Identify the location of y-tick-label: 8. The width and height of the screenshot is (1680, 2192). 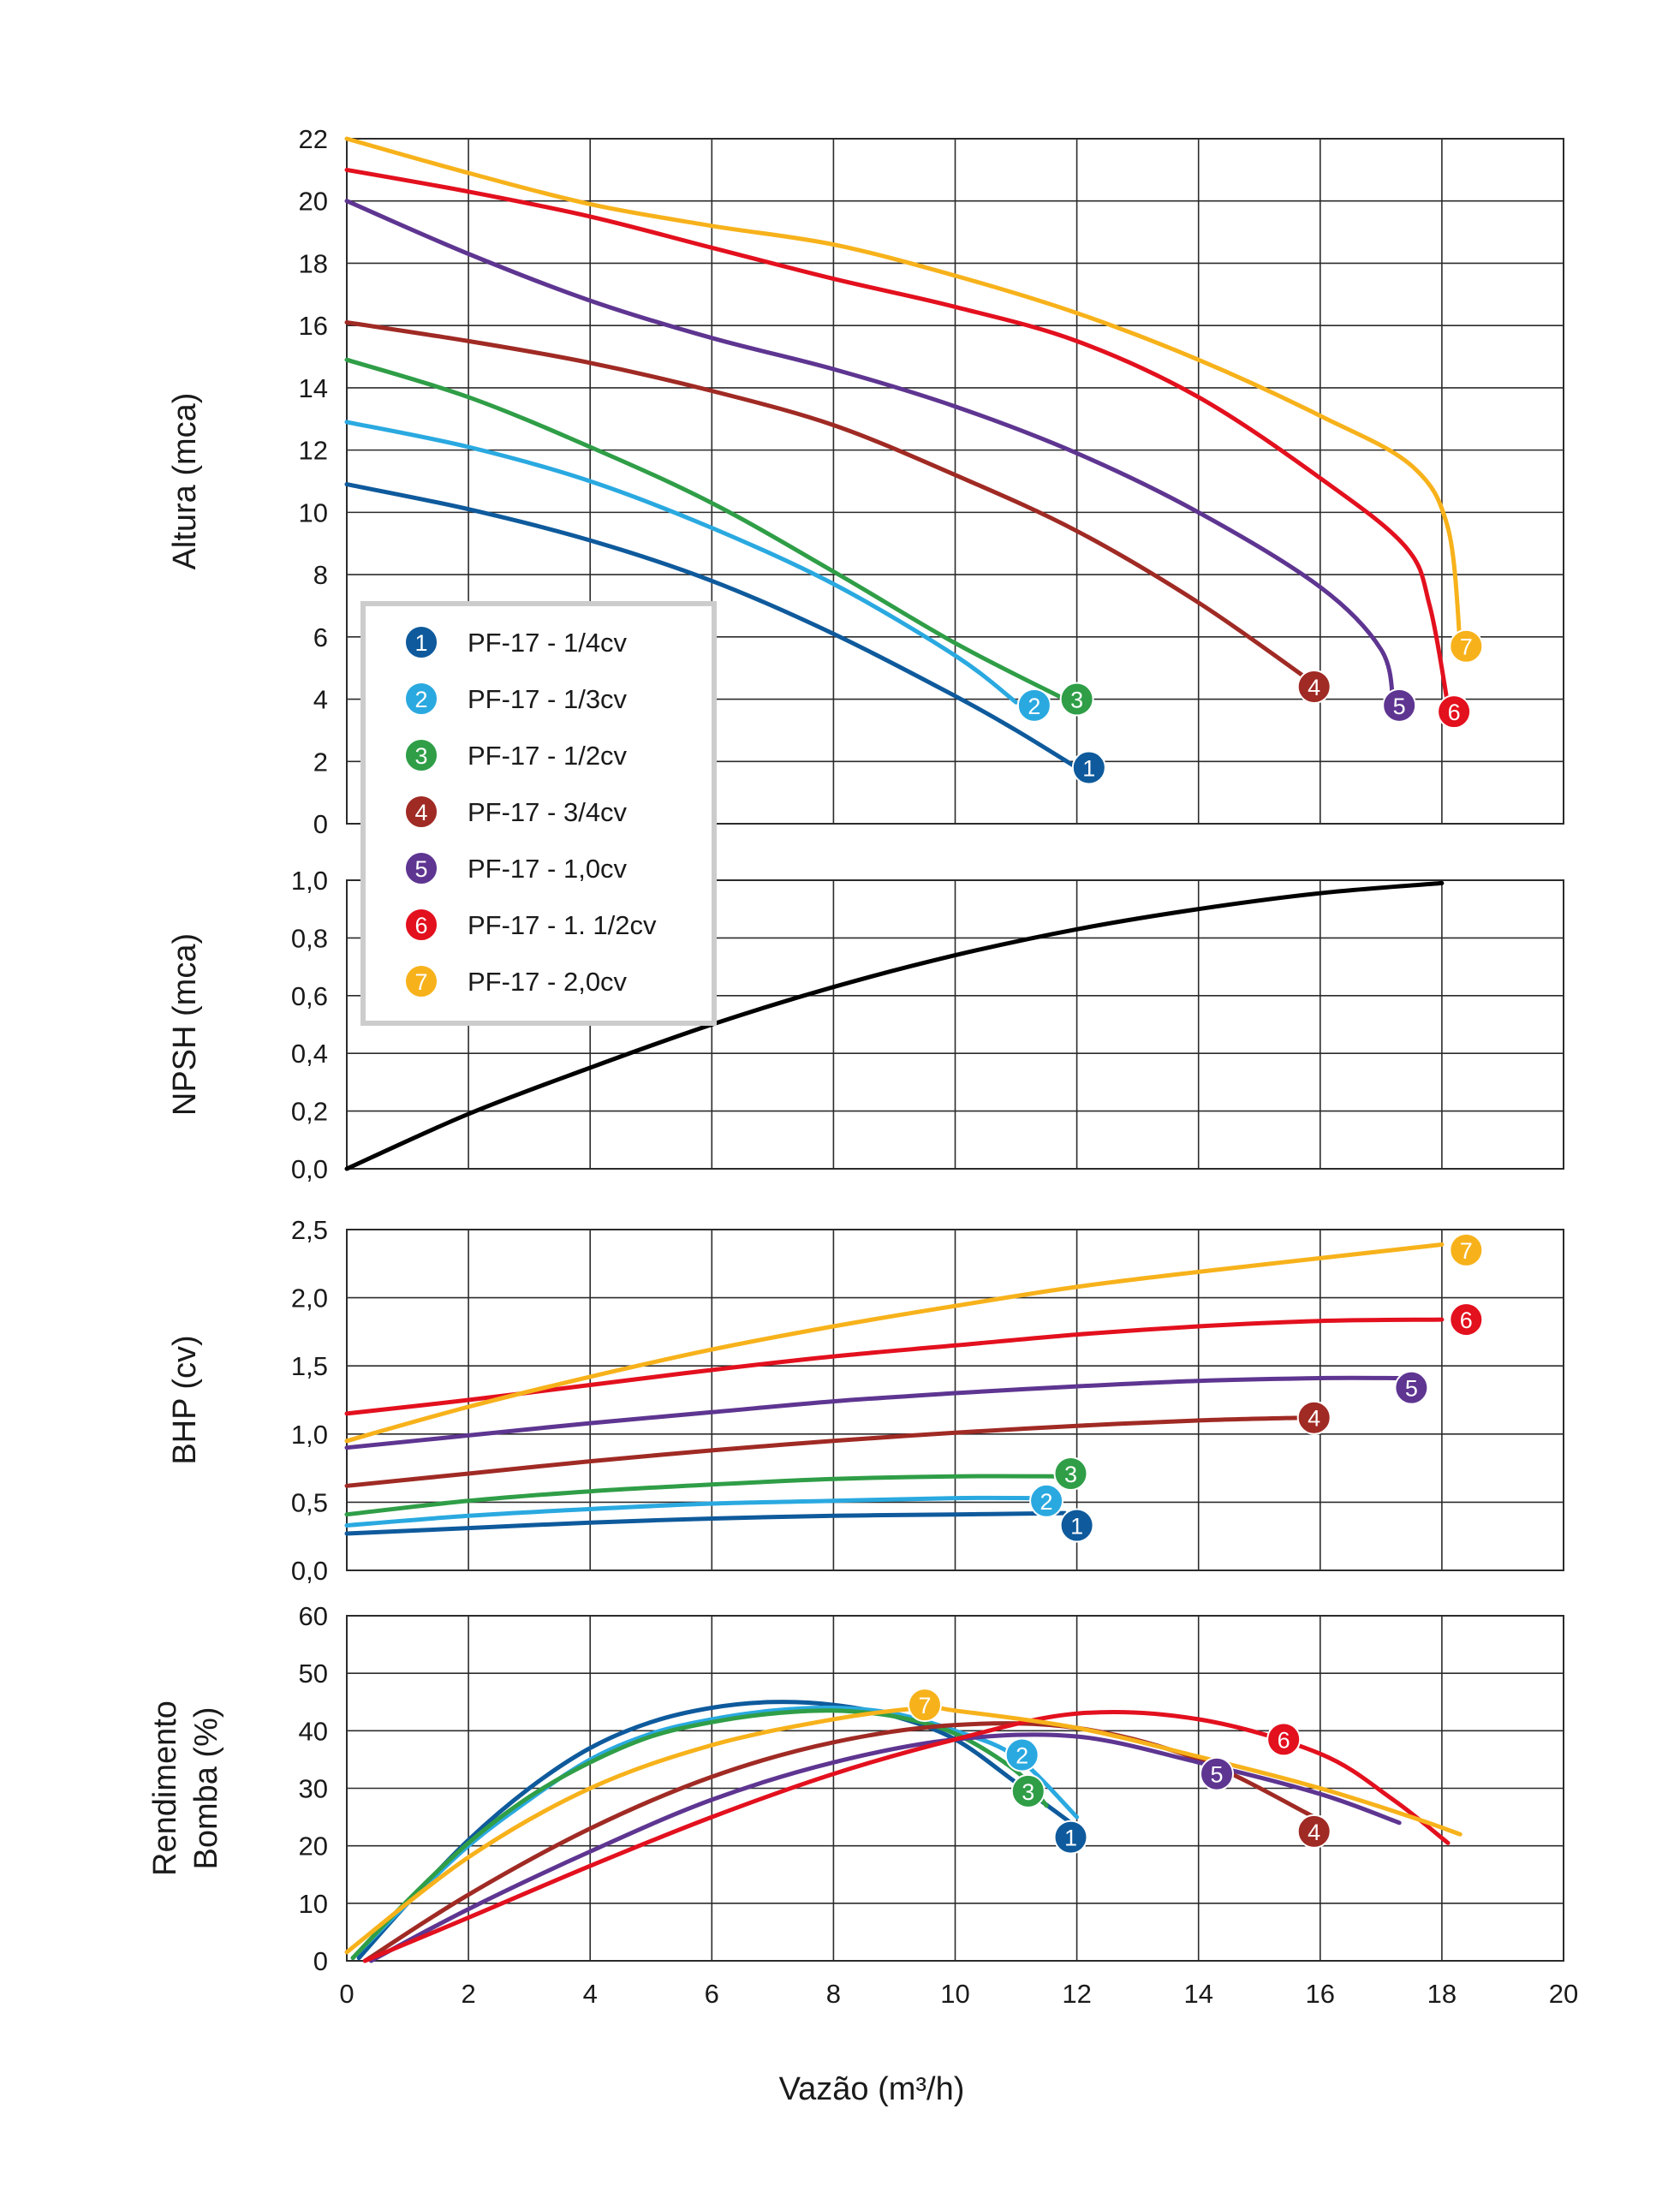
(321, 575).